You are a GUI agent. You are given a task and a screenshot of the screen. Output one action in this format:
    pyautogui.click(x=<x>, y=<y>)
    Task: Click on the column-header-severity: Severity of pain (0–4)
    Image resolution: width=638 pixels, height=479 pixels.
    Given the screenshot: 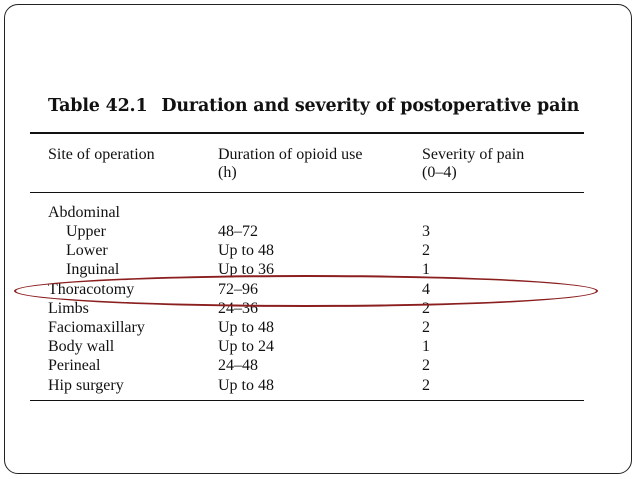 What is the action you would take?
    pyautogui.click(x=473, y=163)
    